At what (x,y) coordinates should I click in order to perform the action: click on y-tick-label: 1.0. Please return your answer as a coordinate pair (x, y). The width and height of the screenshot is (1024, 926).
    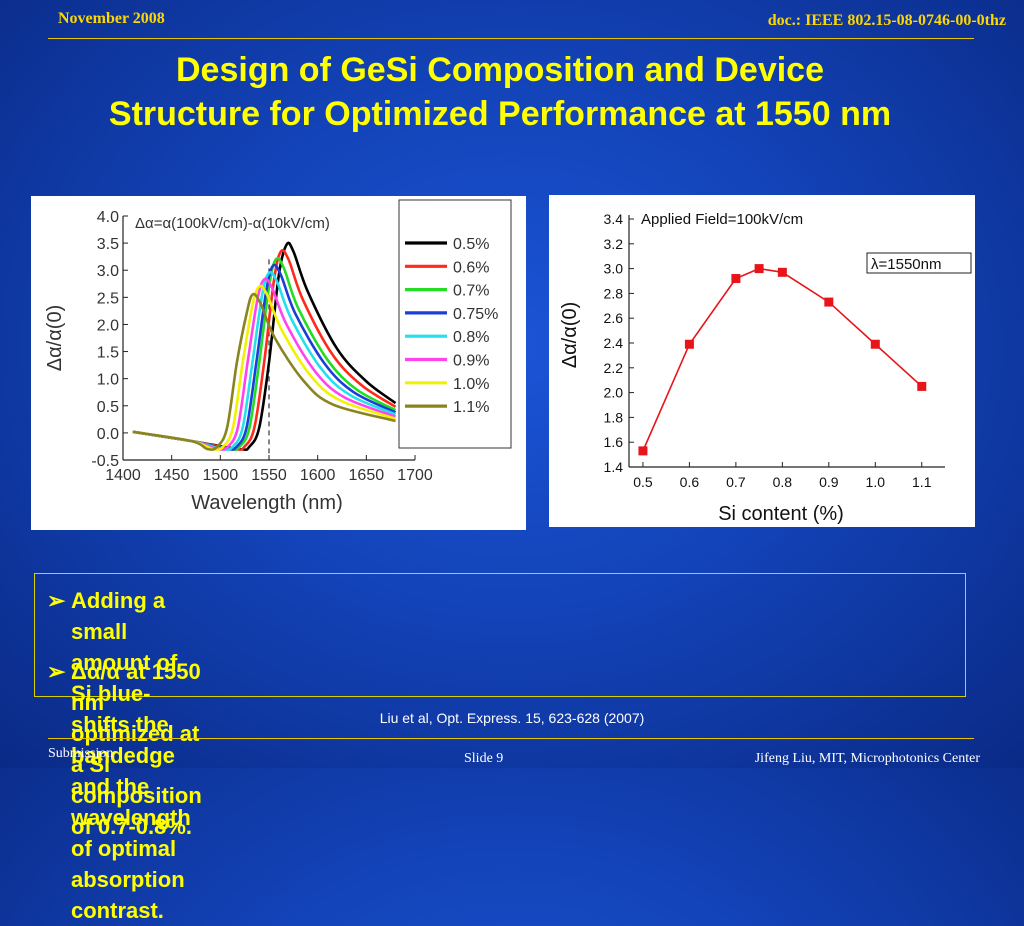
    Looking at the image, I should click on (108, 380).